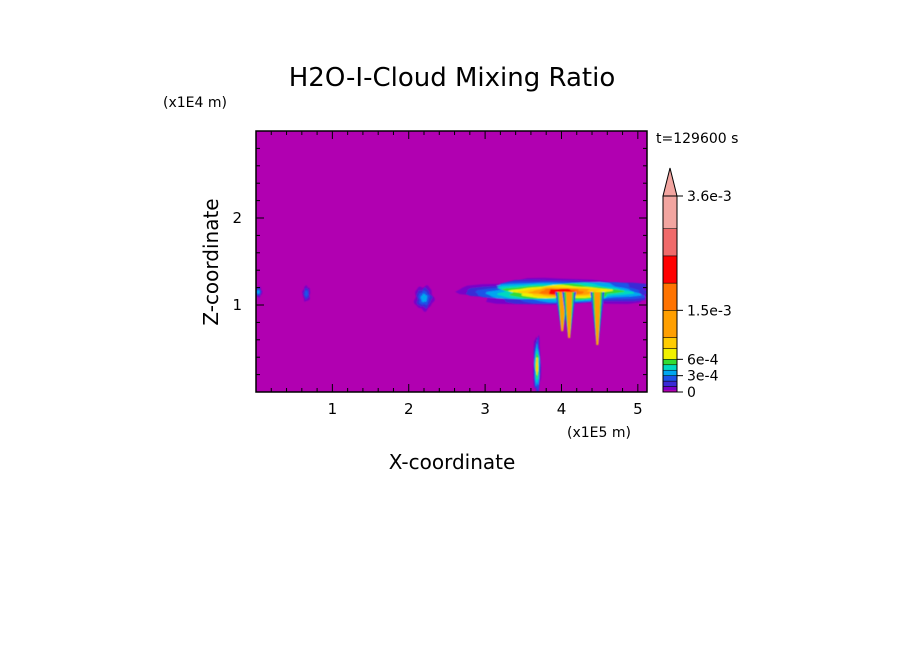 This screenshot has height=654, width=904. I want to click on y-axis-title: Z-coordinate, so click(211, 261).